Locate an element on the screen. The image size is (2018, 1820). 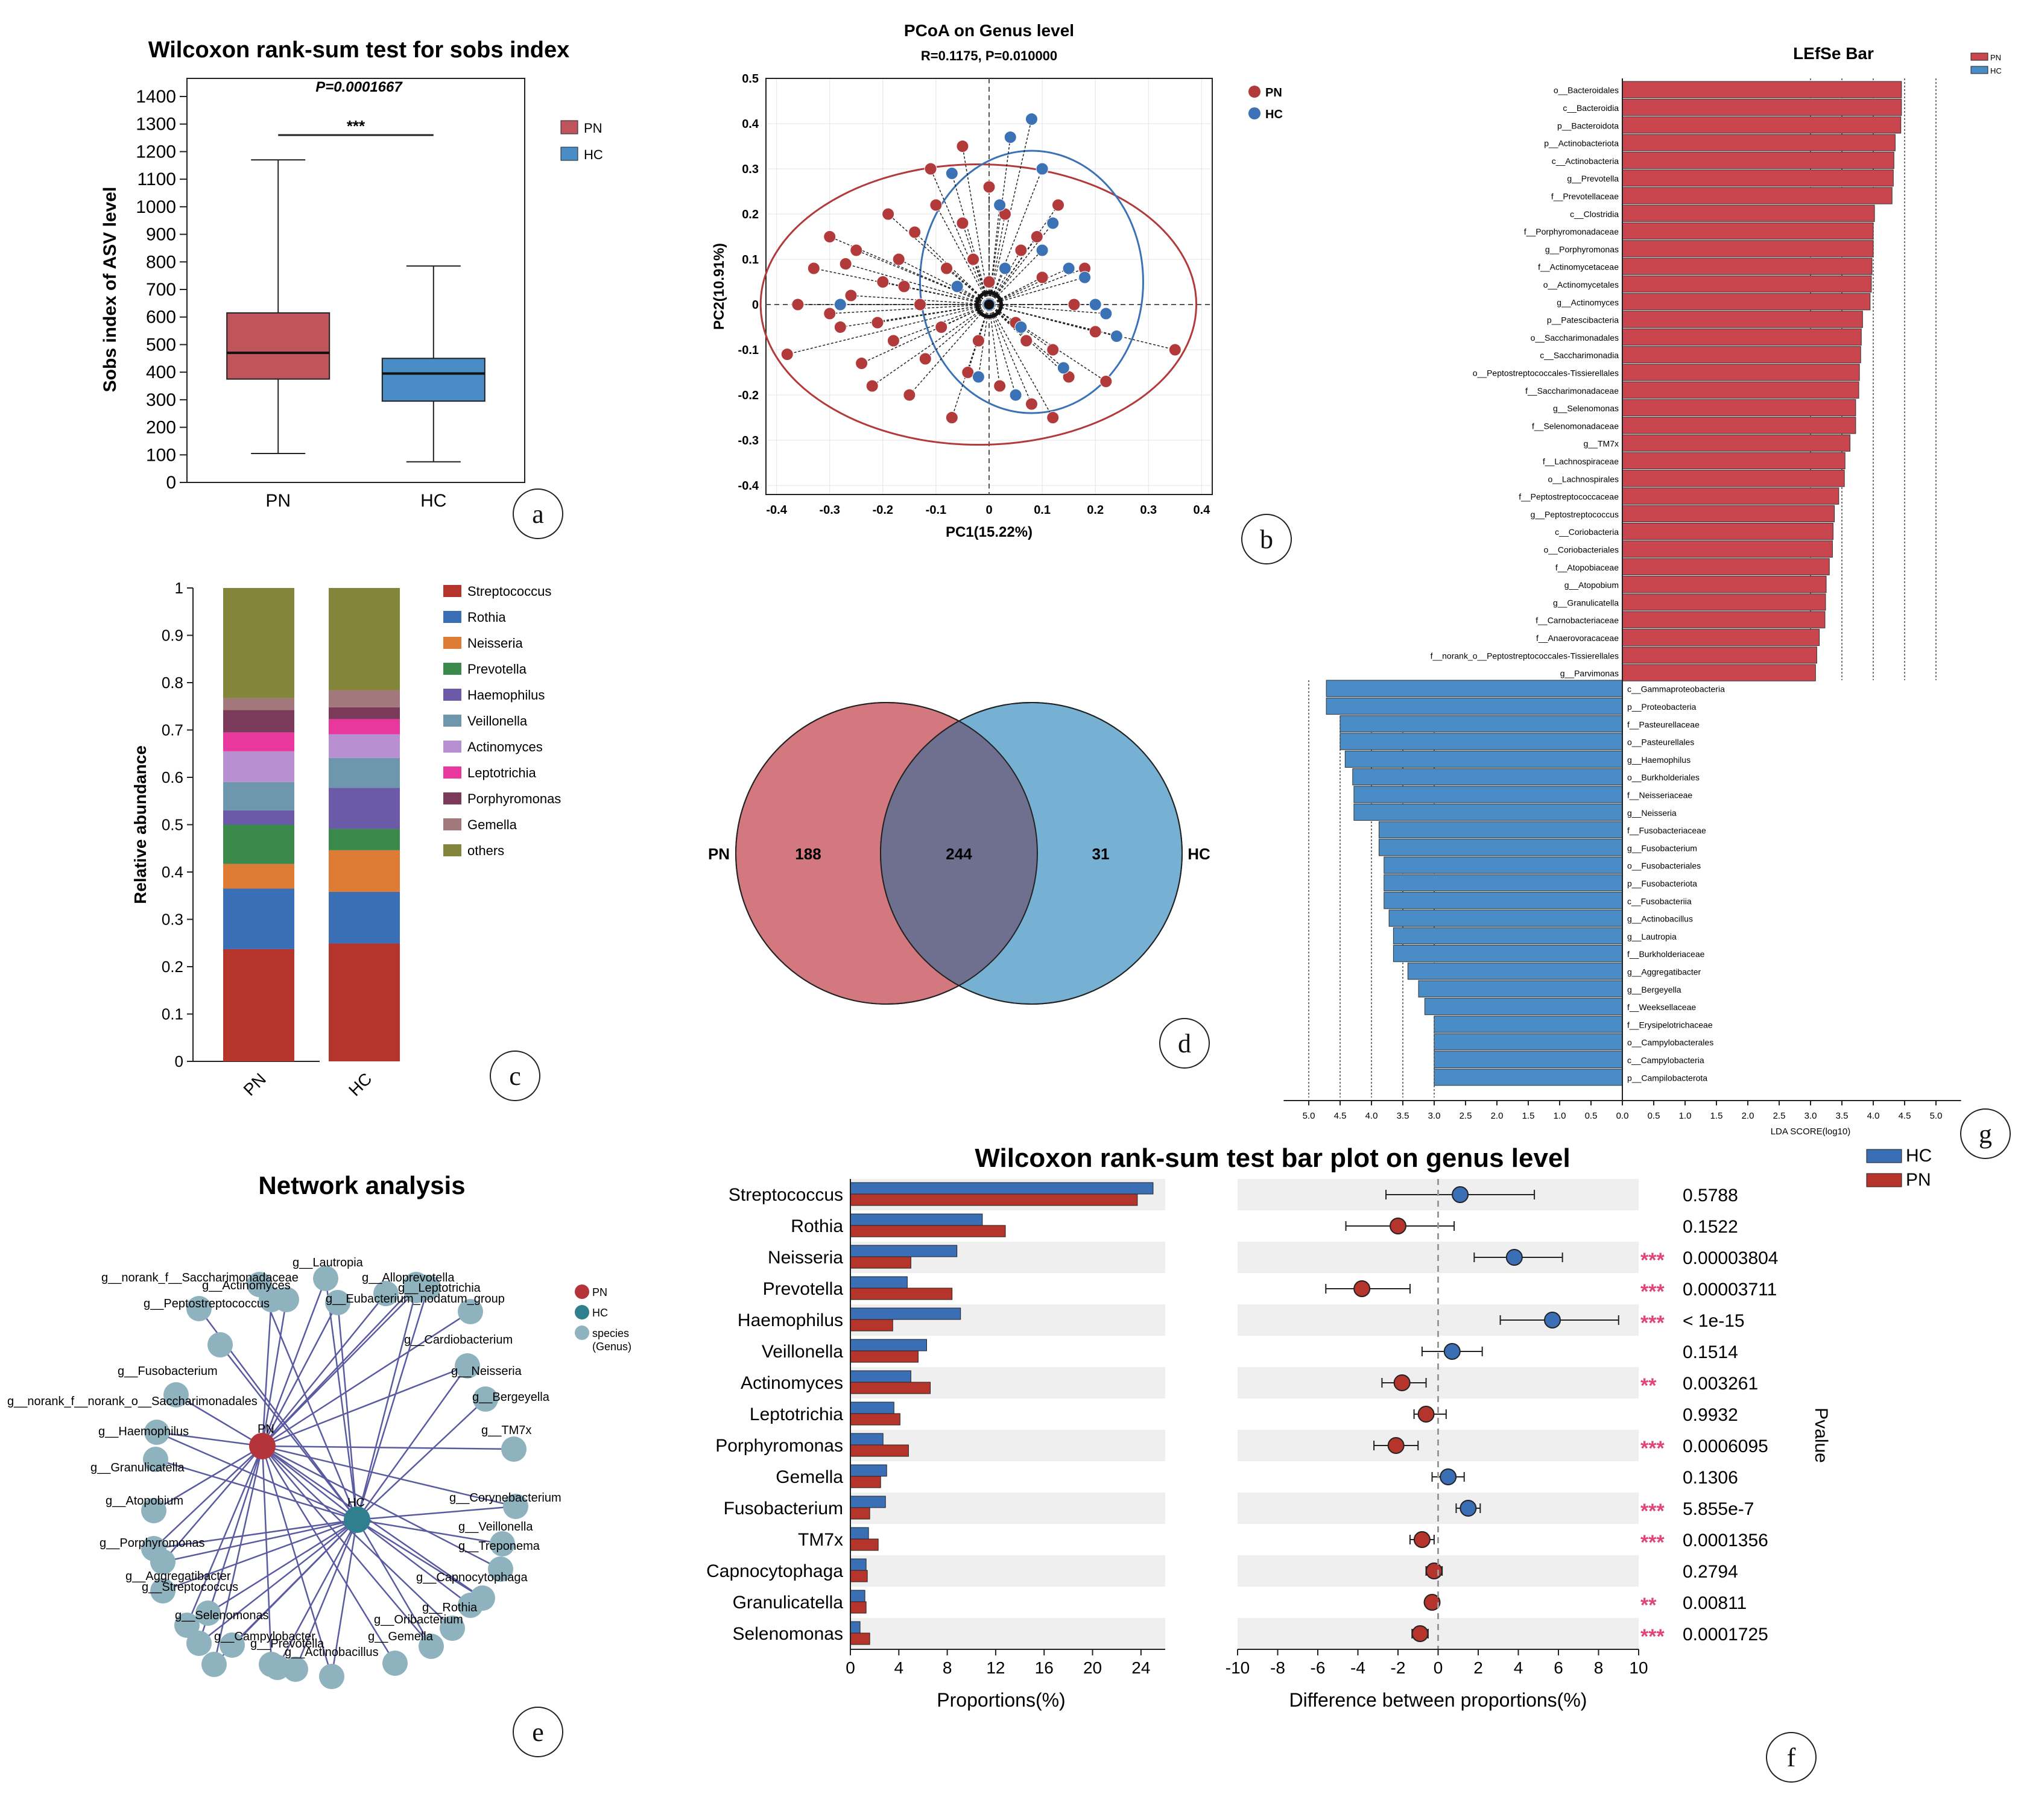
lefse-label-hc: f__Neisseriaceae is located at coordinates (1660, 795).